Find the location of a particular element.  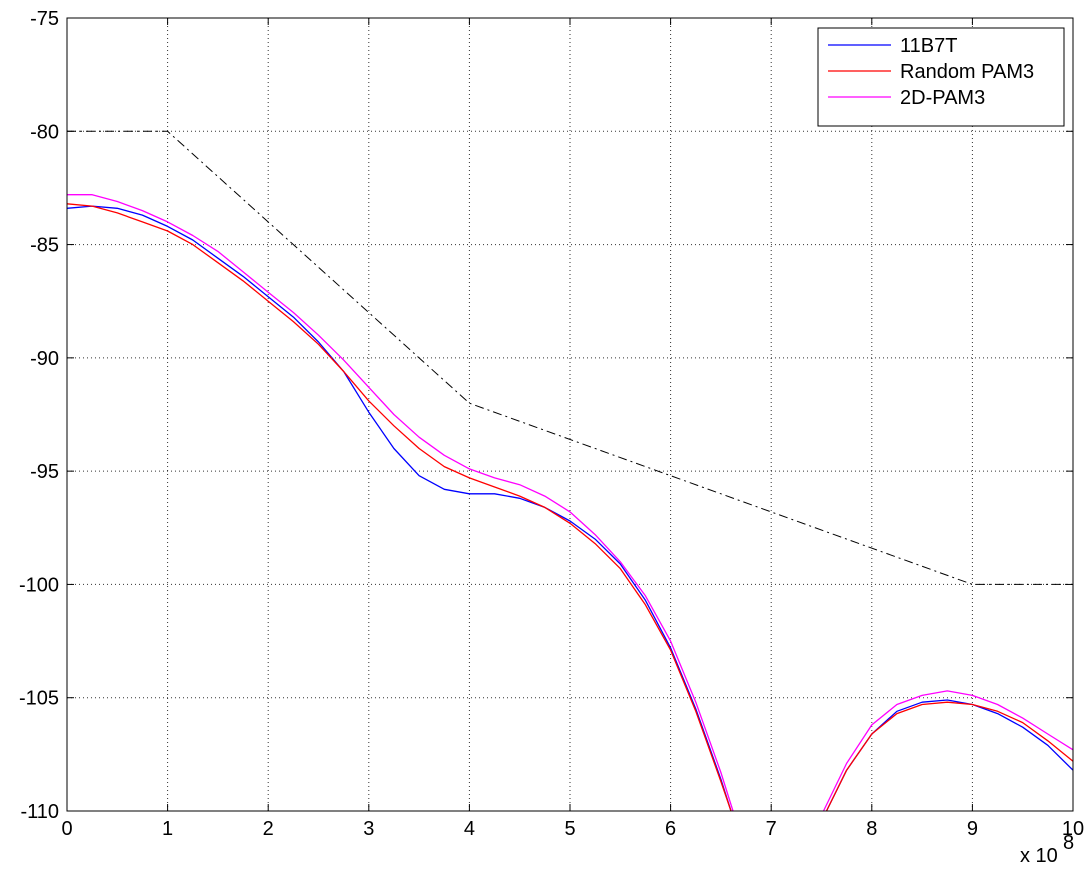

series-line-2d-pam3 is located at coordinates (948, 751).